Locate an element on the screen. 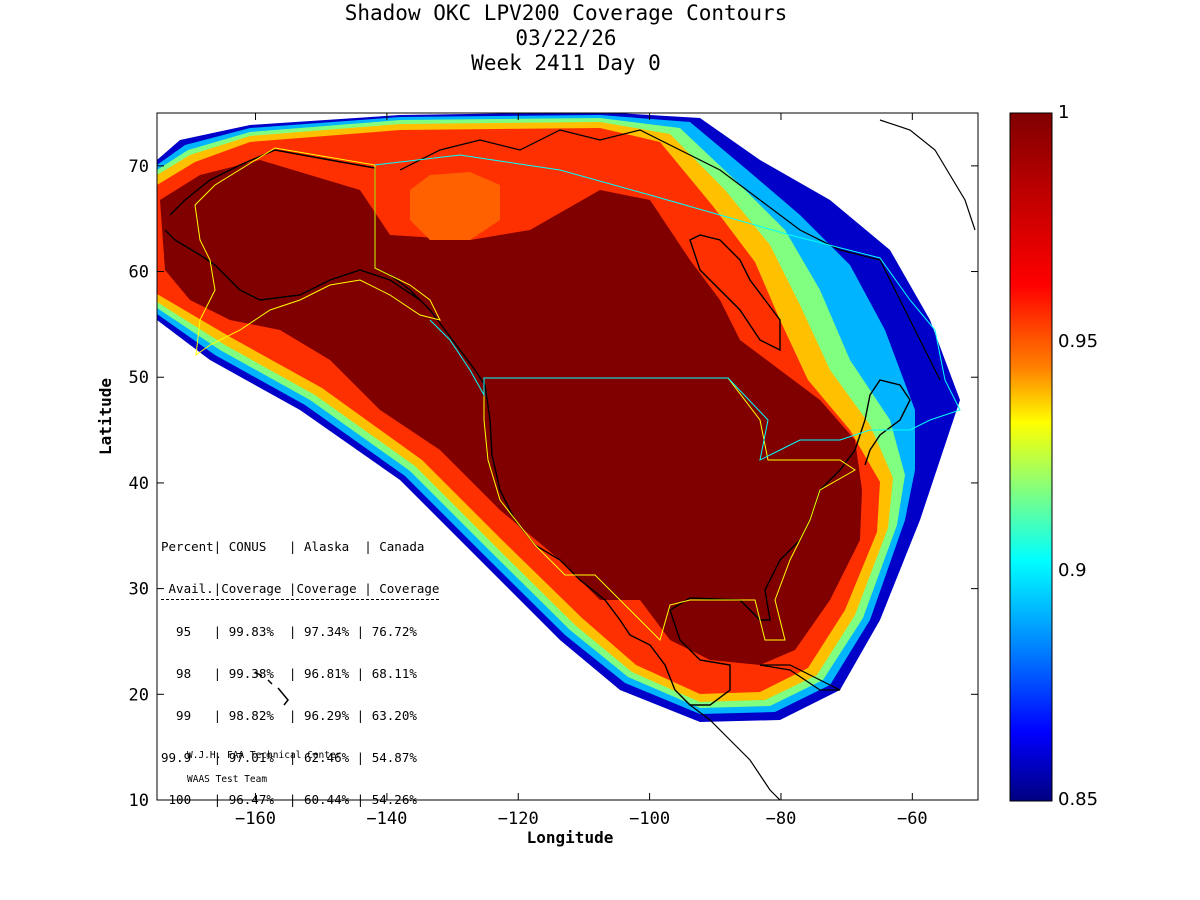 The image size is (1200, 900). cuba is located at coordinates (800, 677).